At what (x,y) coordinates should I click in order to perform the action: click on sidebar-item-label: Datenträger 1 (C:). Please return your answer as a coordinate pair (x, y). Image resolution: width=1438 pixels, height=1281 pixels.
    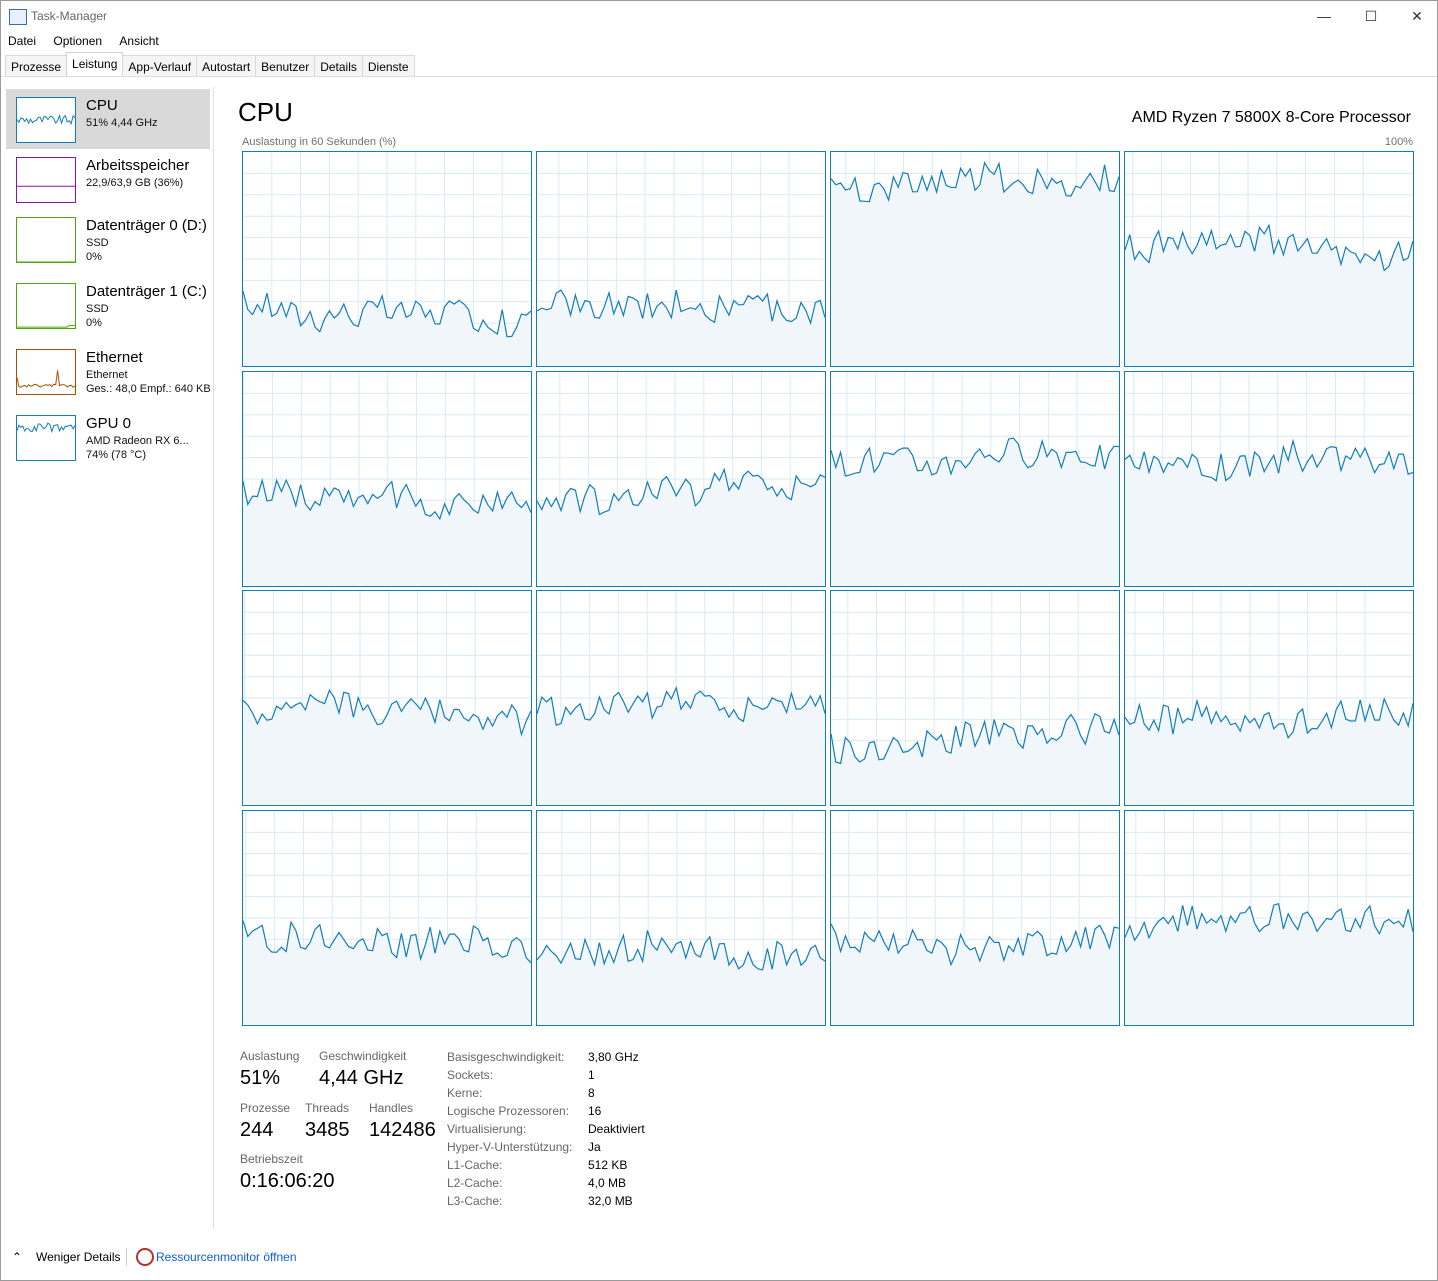
    Looking at the image, I should click on (146, 291).